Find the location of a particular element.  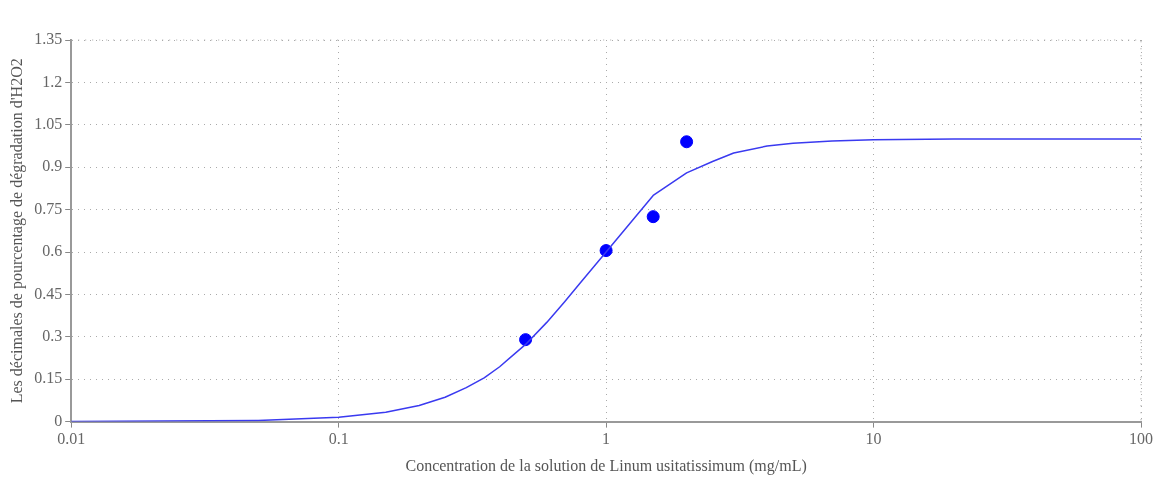

y-tick-label: 0.6 is located at coordinates (52, 251).